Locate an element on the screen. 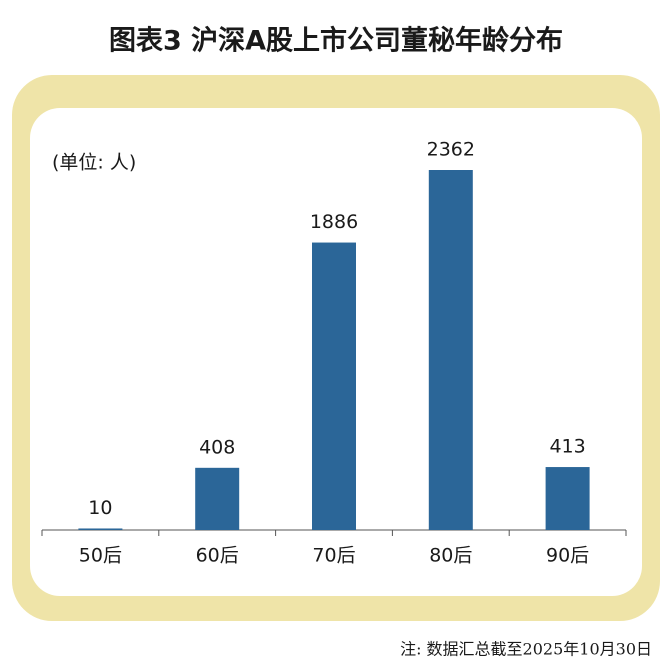 This screenshot has height=670, width=672. x-tick-label: 80后 is located at coordinates (450, 556).